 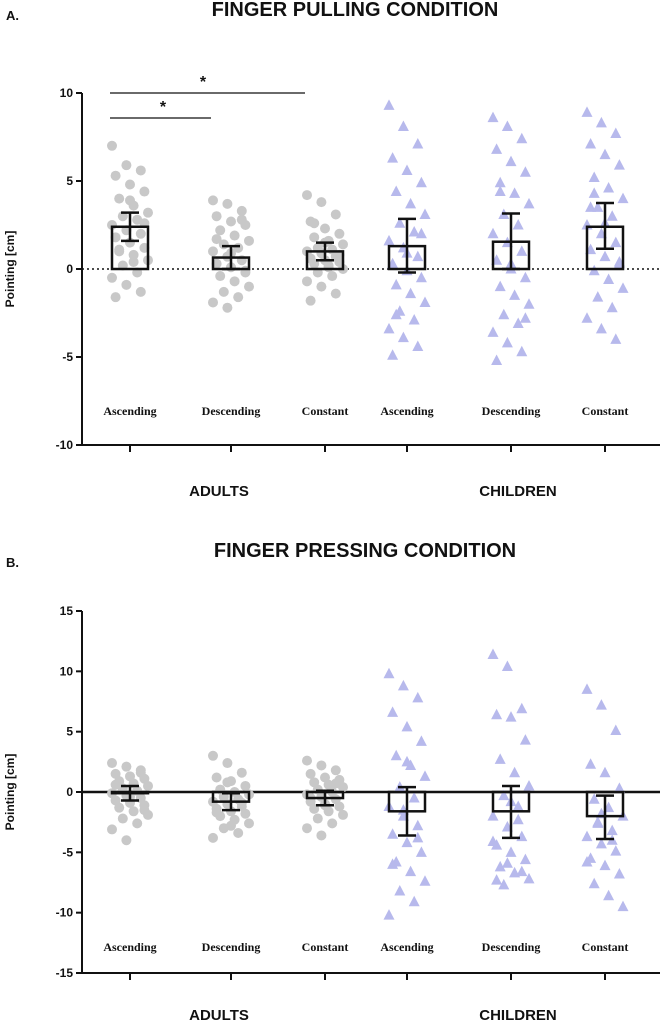 What do you see at coordinates (67, 357) in the screenshot?
I see `y-tick-label: -5` at bounding box center [67, 357].